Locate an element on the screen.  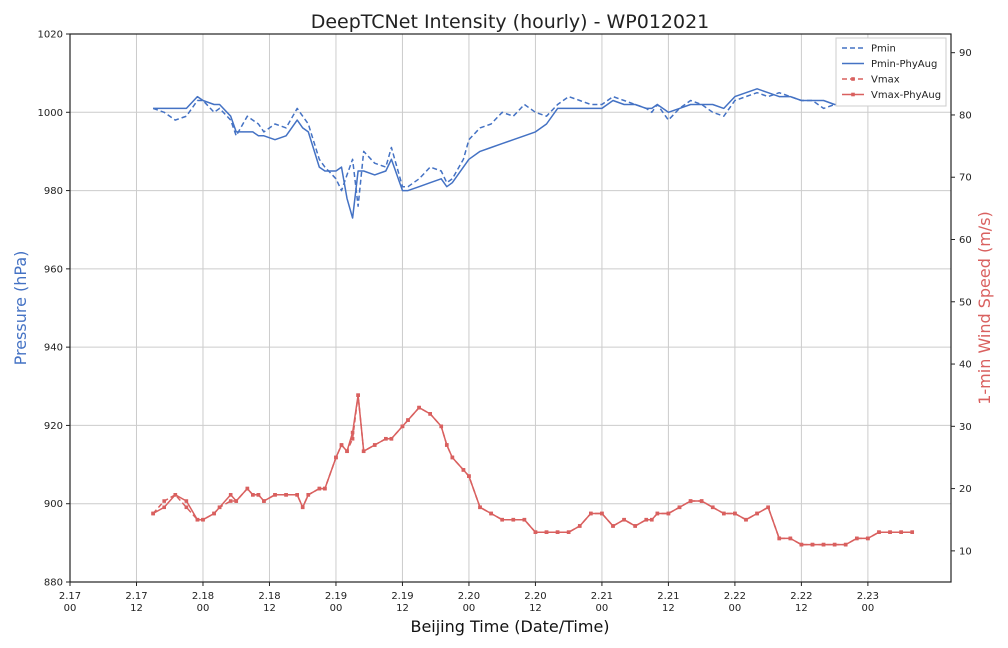
left-y-tick-label: 980 is located at coordinates (53, 191).